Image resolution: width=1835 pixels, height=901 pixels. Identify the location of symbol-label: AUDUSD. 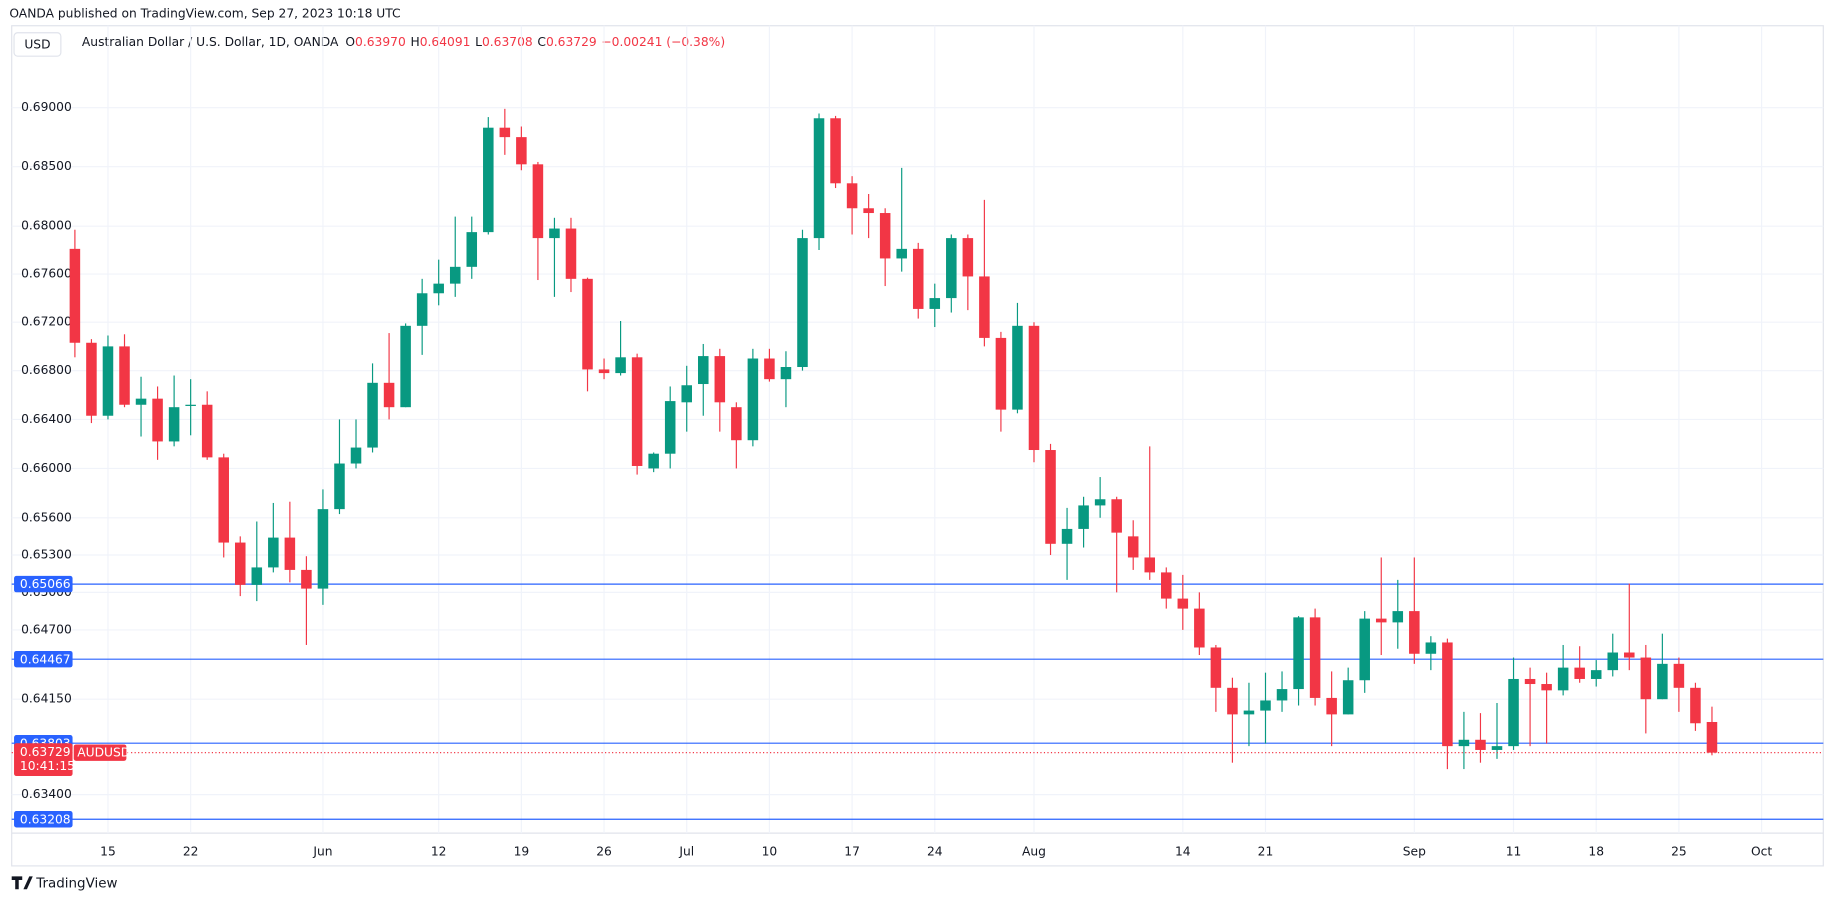
(103, 753).